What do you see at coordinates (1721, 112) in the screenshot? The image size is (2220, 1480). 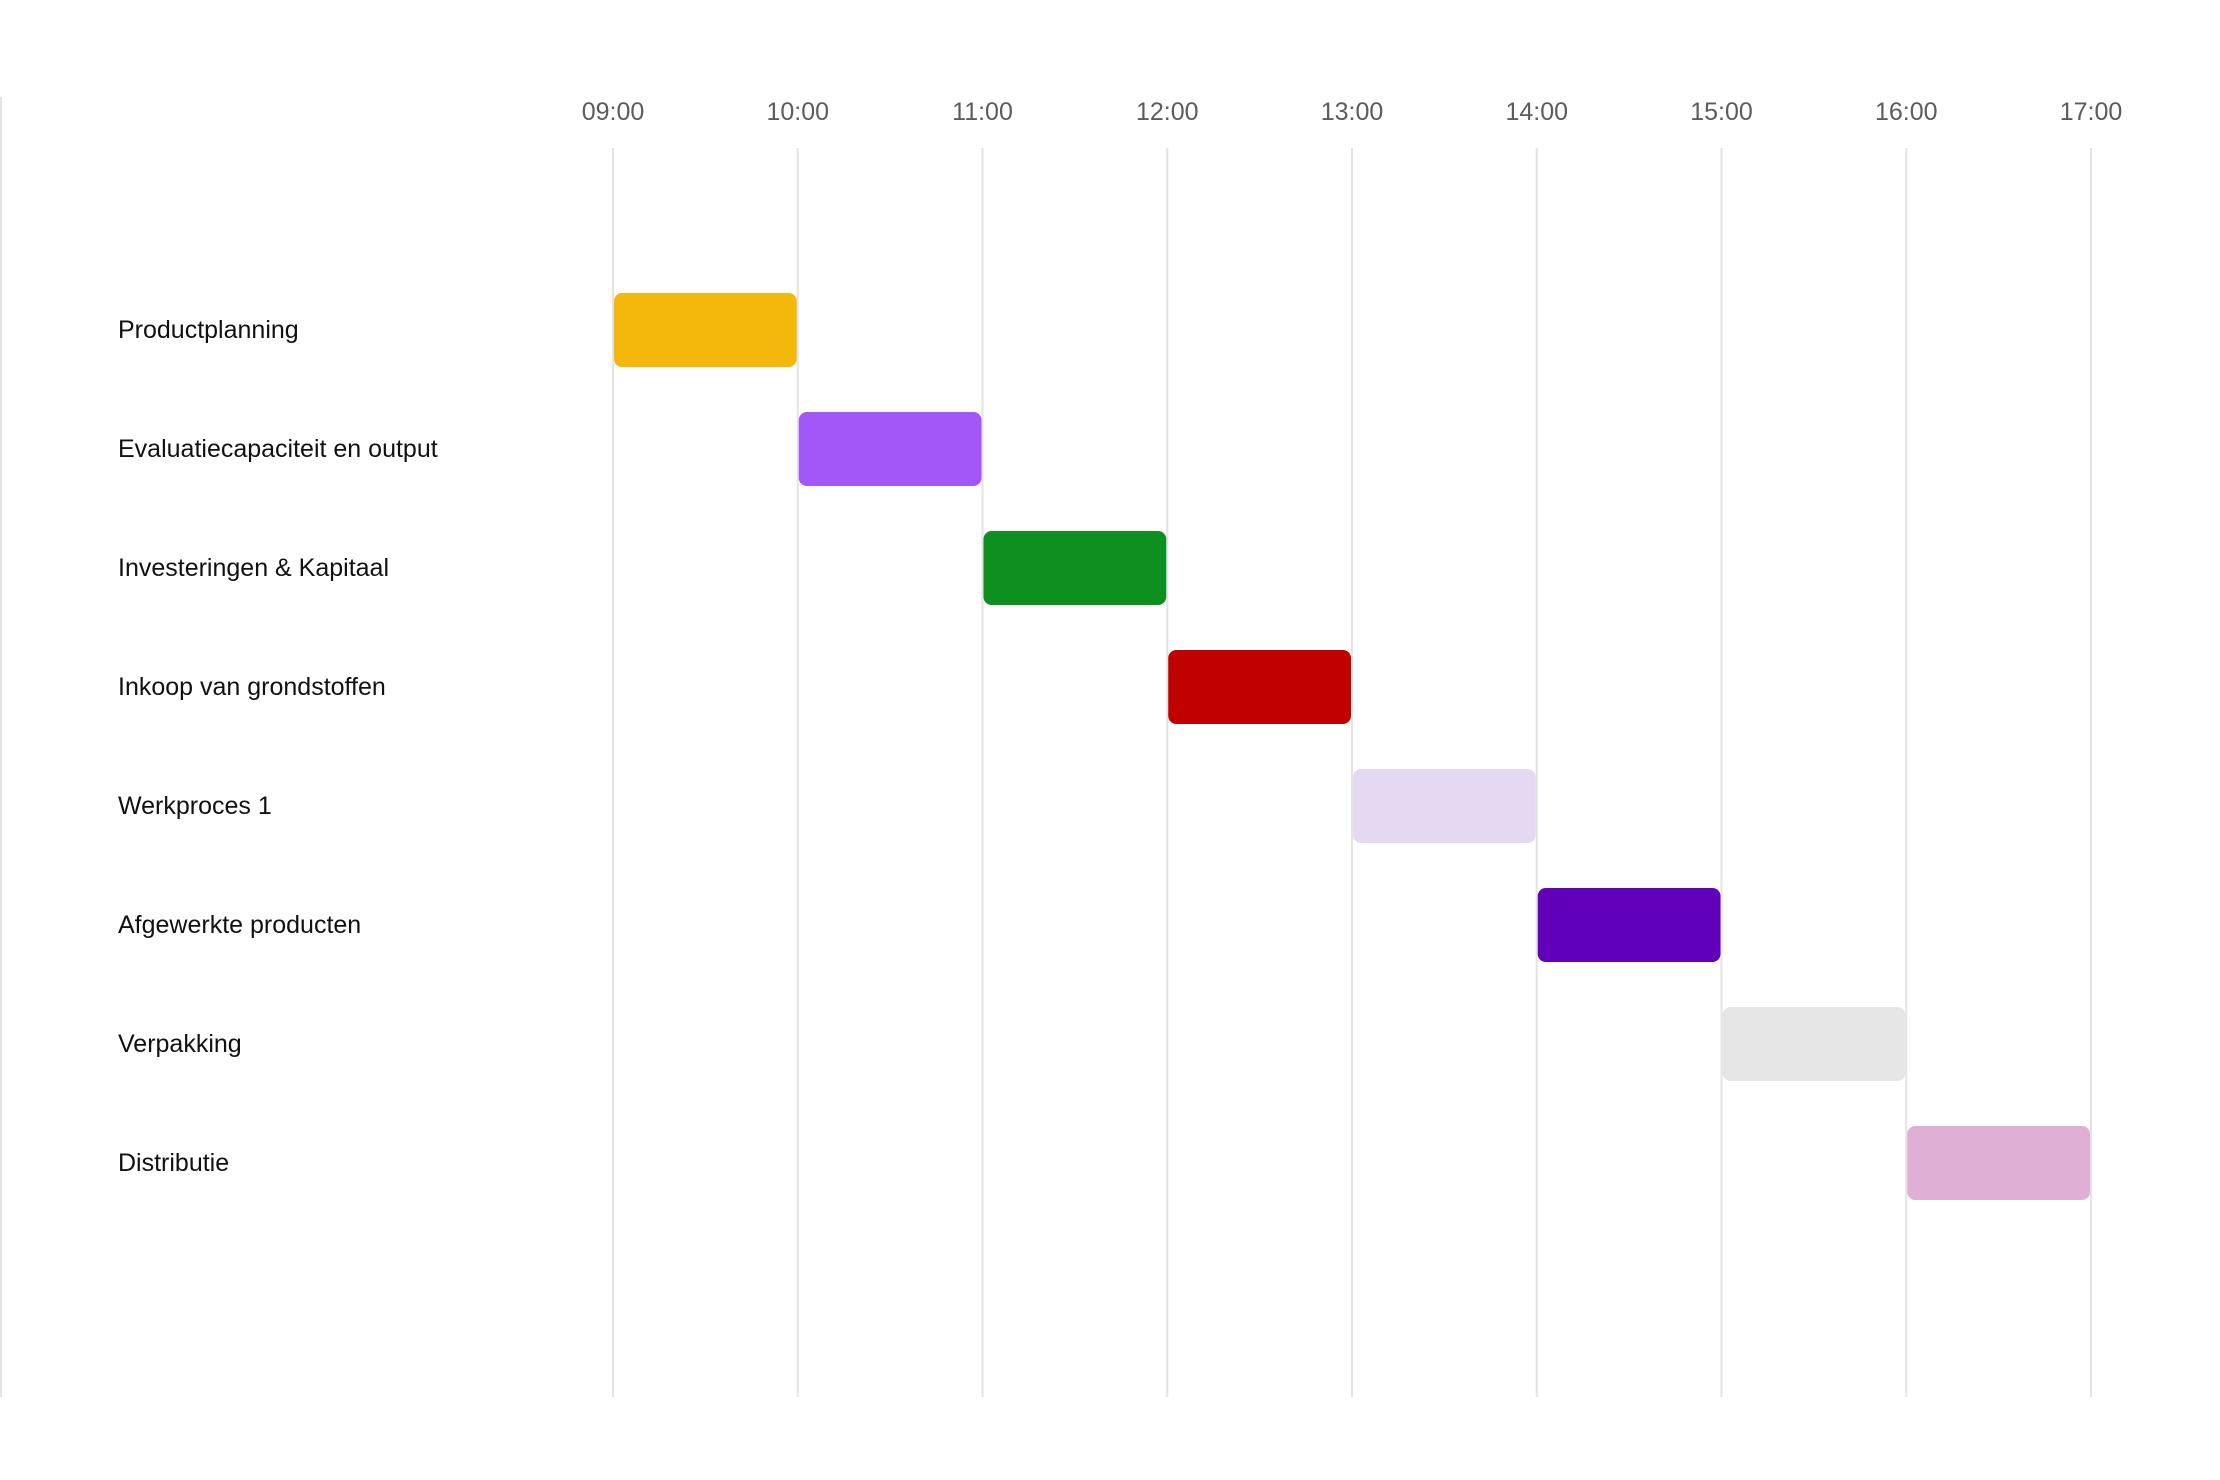 I see `x-tick-label: 15:00` at bounding box center [1721, 112].